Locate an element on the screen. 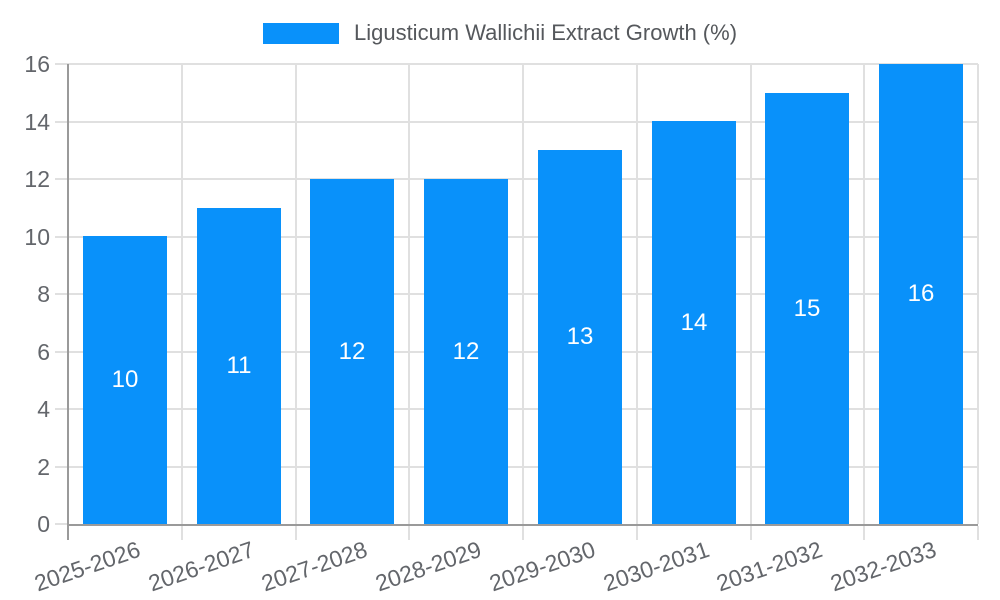  x-axis-label: 2026-2027 is located at coordinates (201, 566).